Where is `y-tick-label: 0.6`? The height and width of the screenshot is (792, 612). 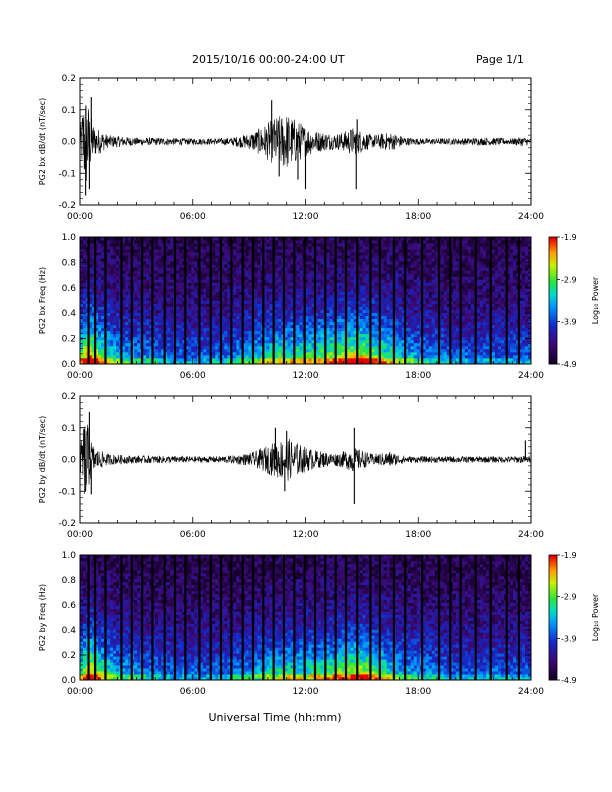
y-tick-label: 0.6 is located at coordinates (69, 289).